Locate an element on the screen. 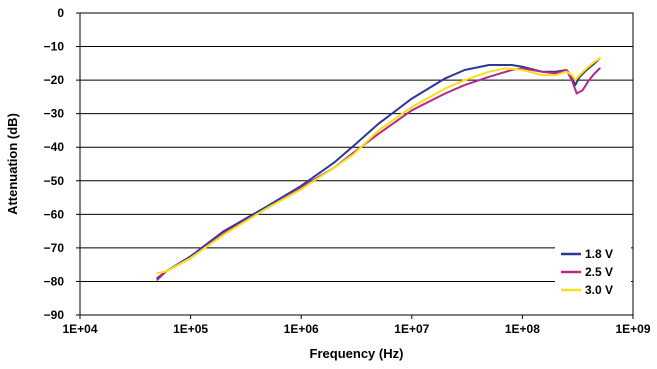 The height and width of the screenshot is (369, 657). y-tick-label: −80 is located at coordinates (54, 281).